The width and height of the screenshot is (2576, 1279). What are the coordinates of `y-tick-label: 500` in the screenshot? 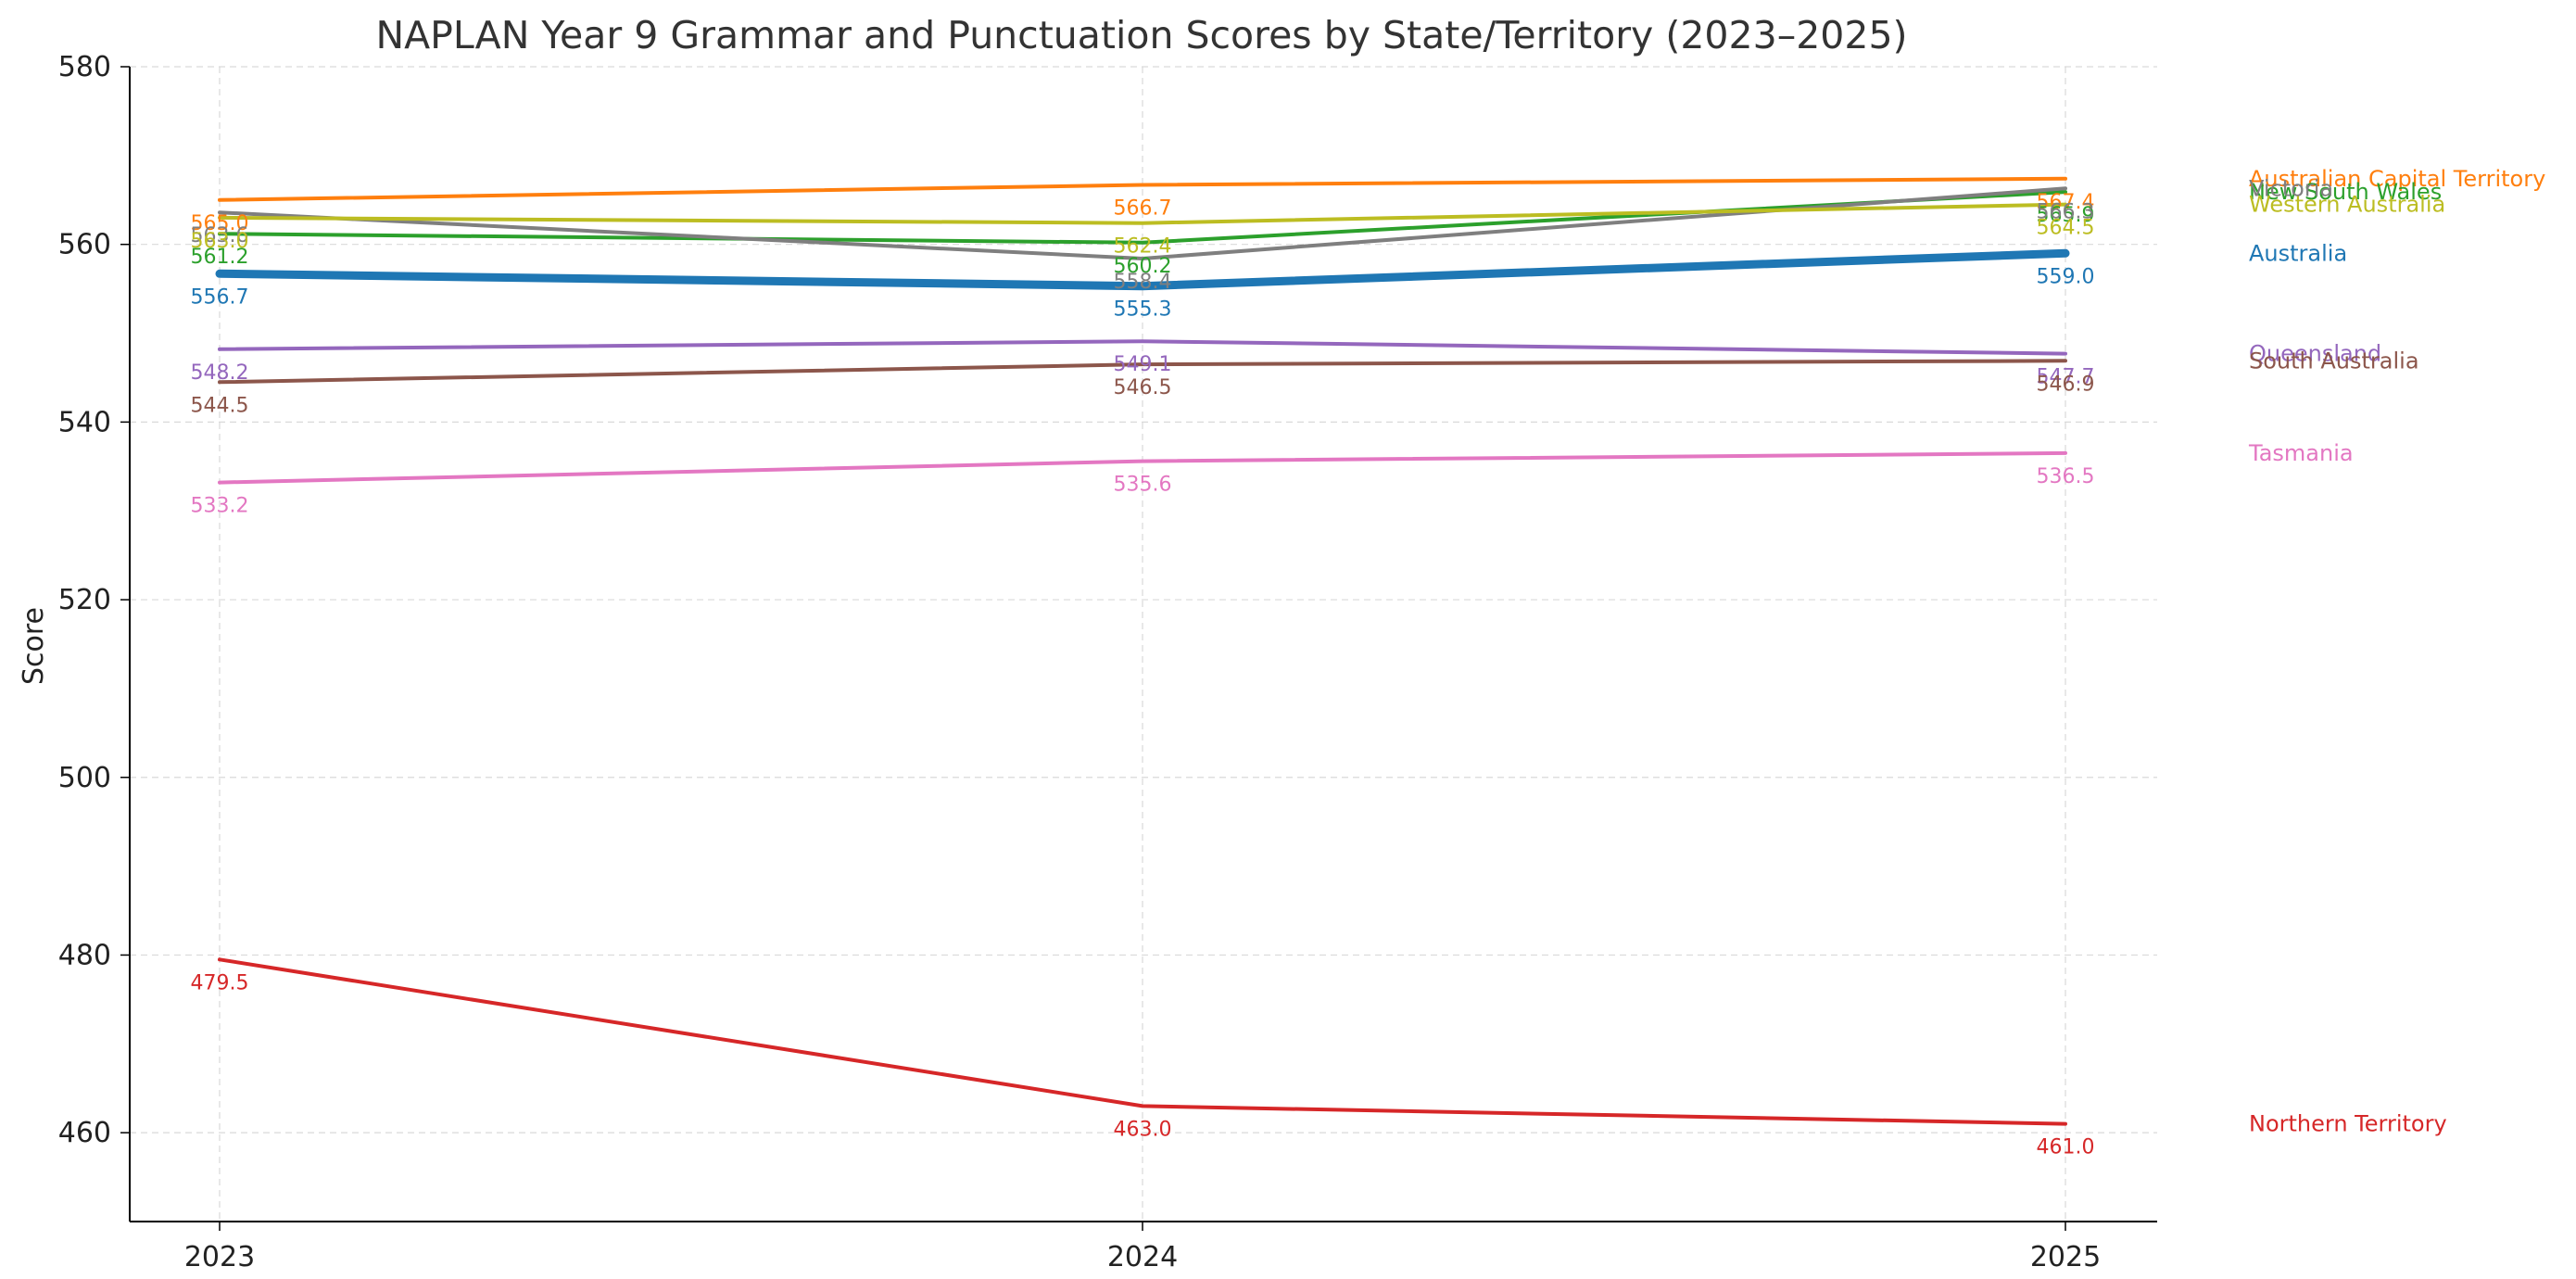 It's located at (84, 778).